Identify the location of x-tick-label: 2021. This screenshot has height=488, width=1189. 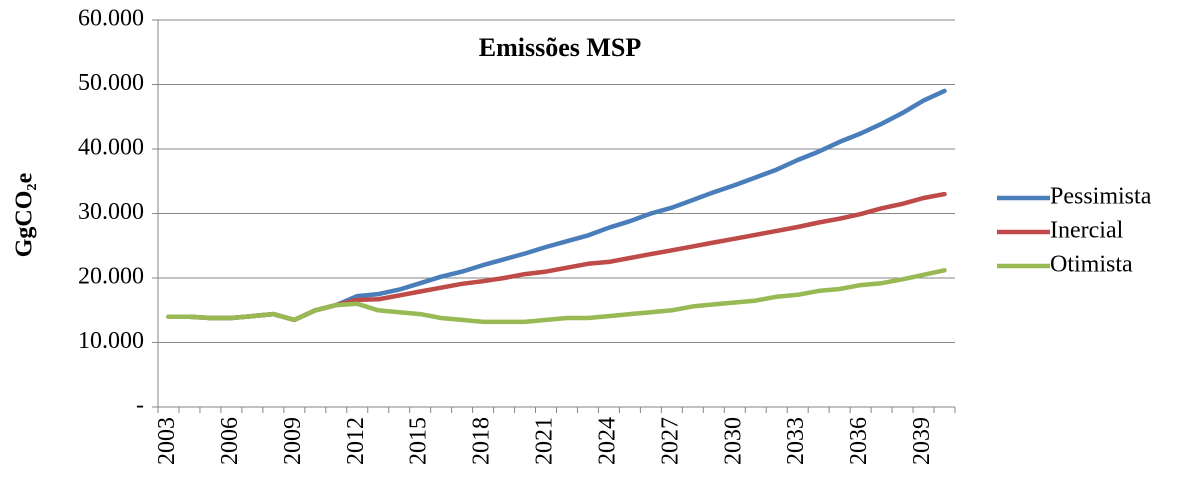
(545, 441).